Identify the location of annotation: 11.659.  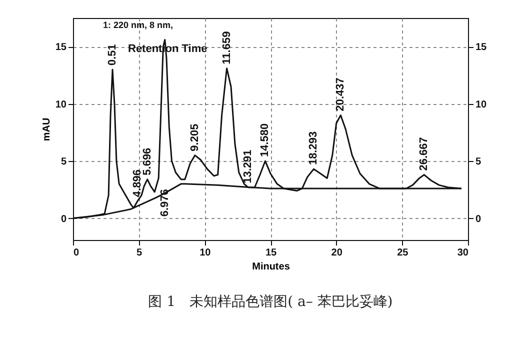
(226, 47).